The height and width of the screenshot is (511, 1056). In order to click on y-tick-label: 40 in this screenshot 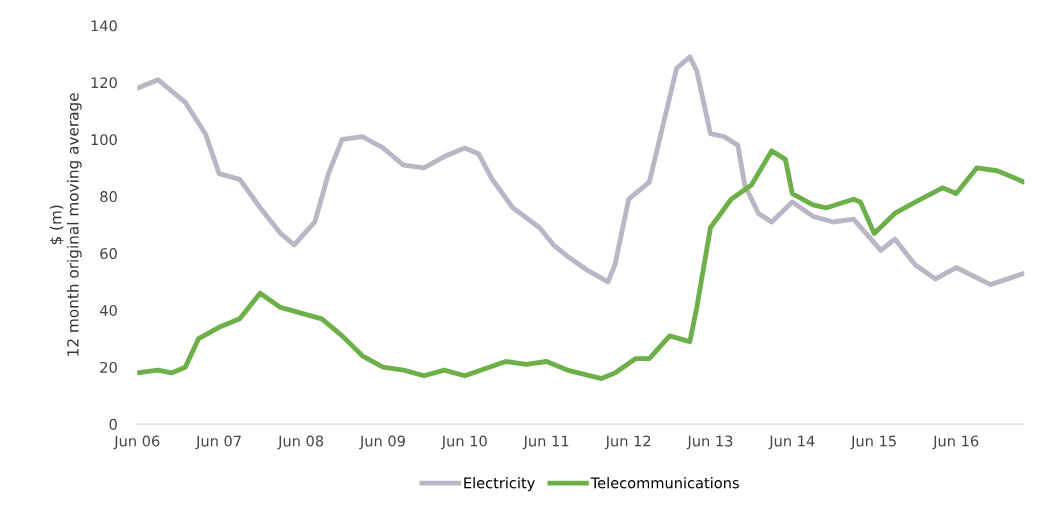, I will do `click(108, 310)`.